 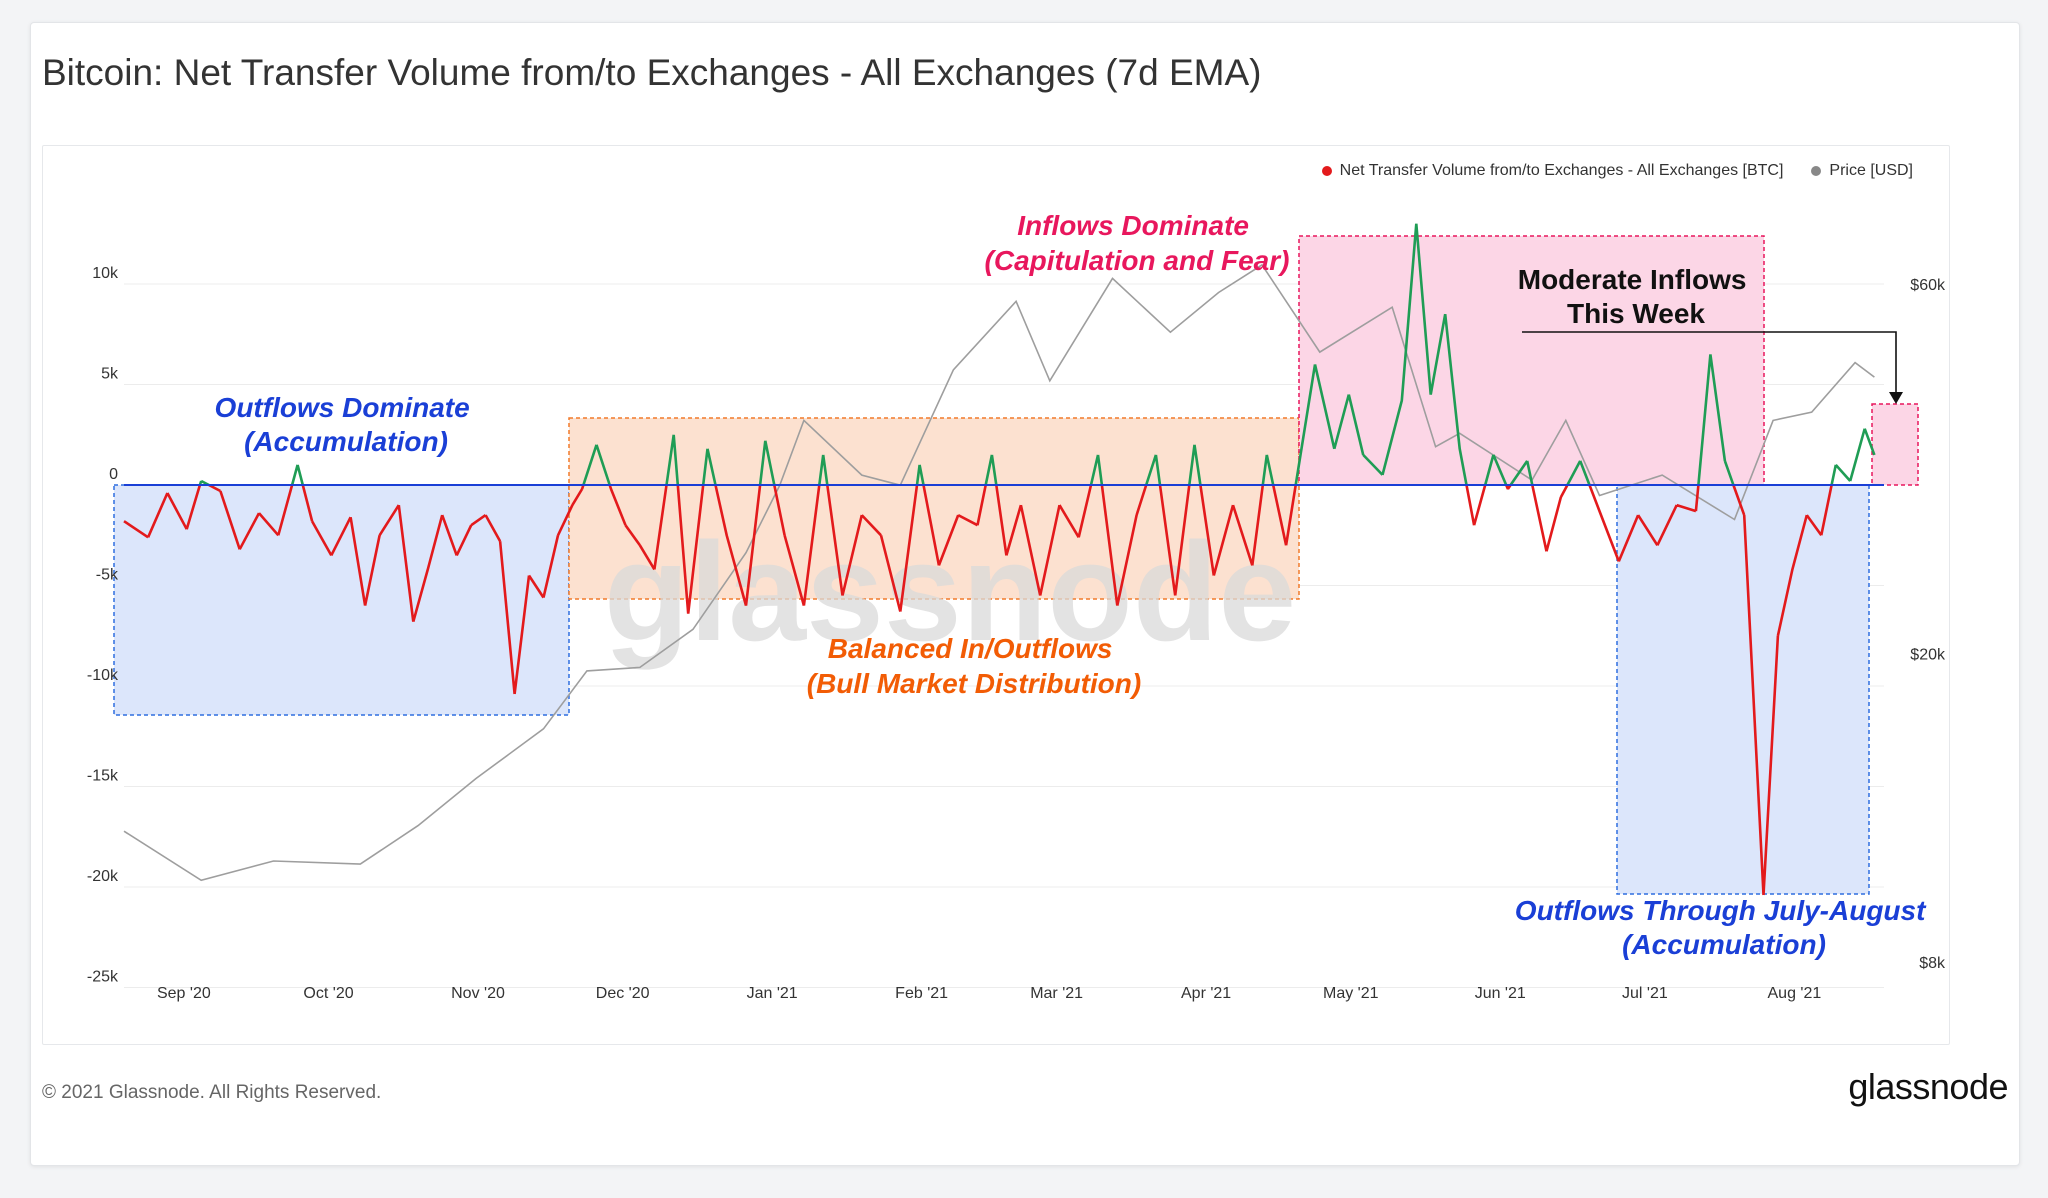 I want to click on y-right-tick-label: $60k, so click(x=1928, y=285).